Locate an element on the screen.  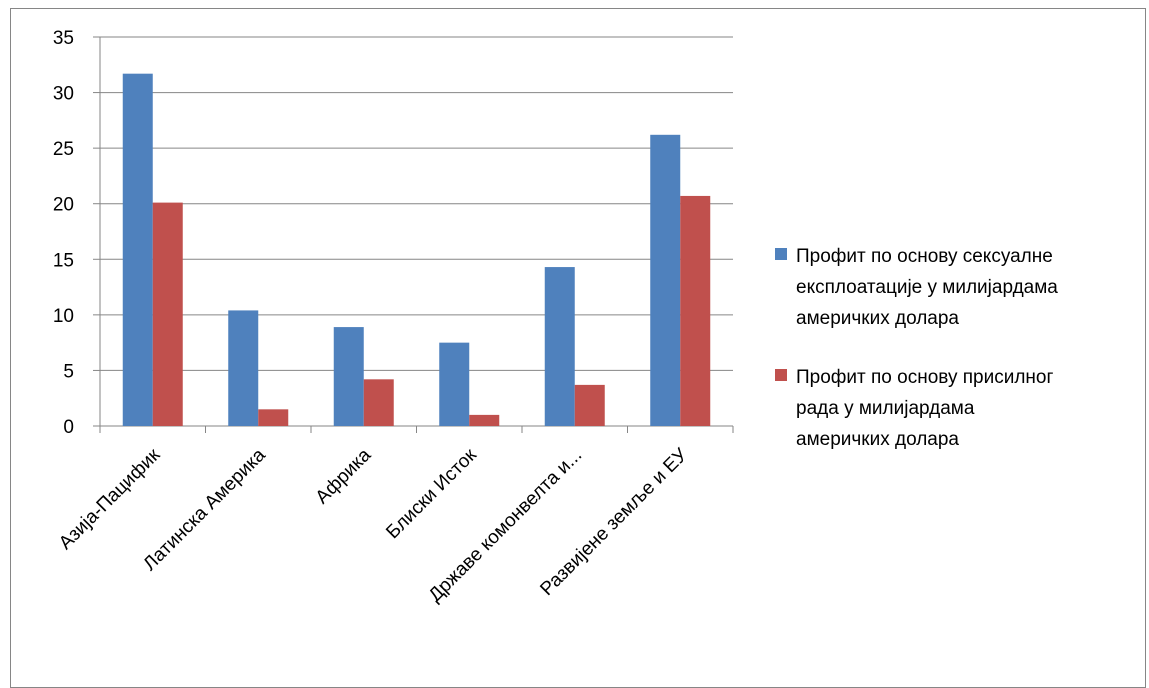
legend-label: експлоатације у милијардама is located at coordinates (927, 287).